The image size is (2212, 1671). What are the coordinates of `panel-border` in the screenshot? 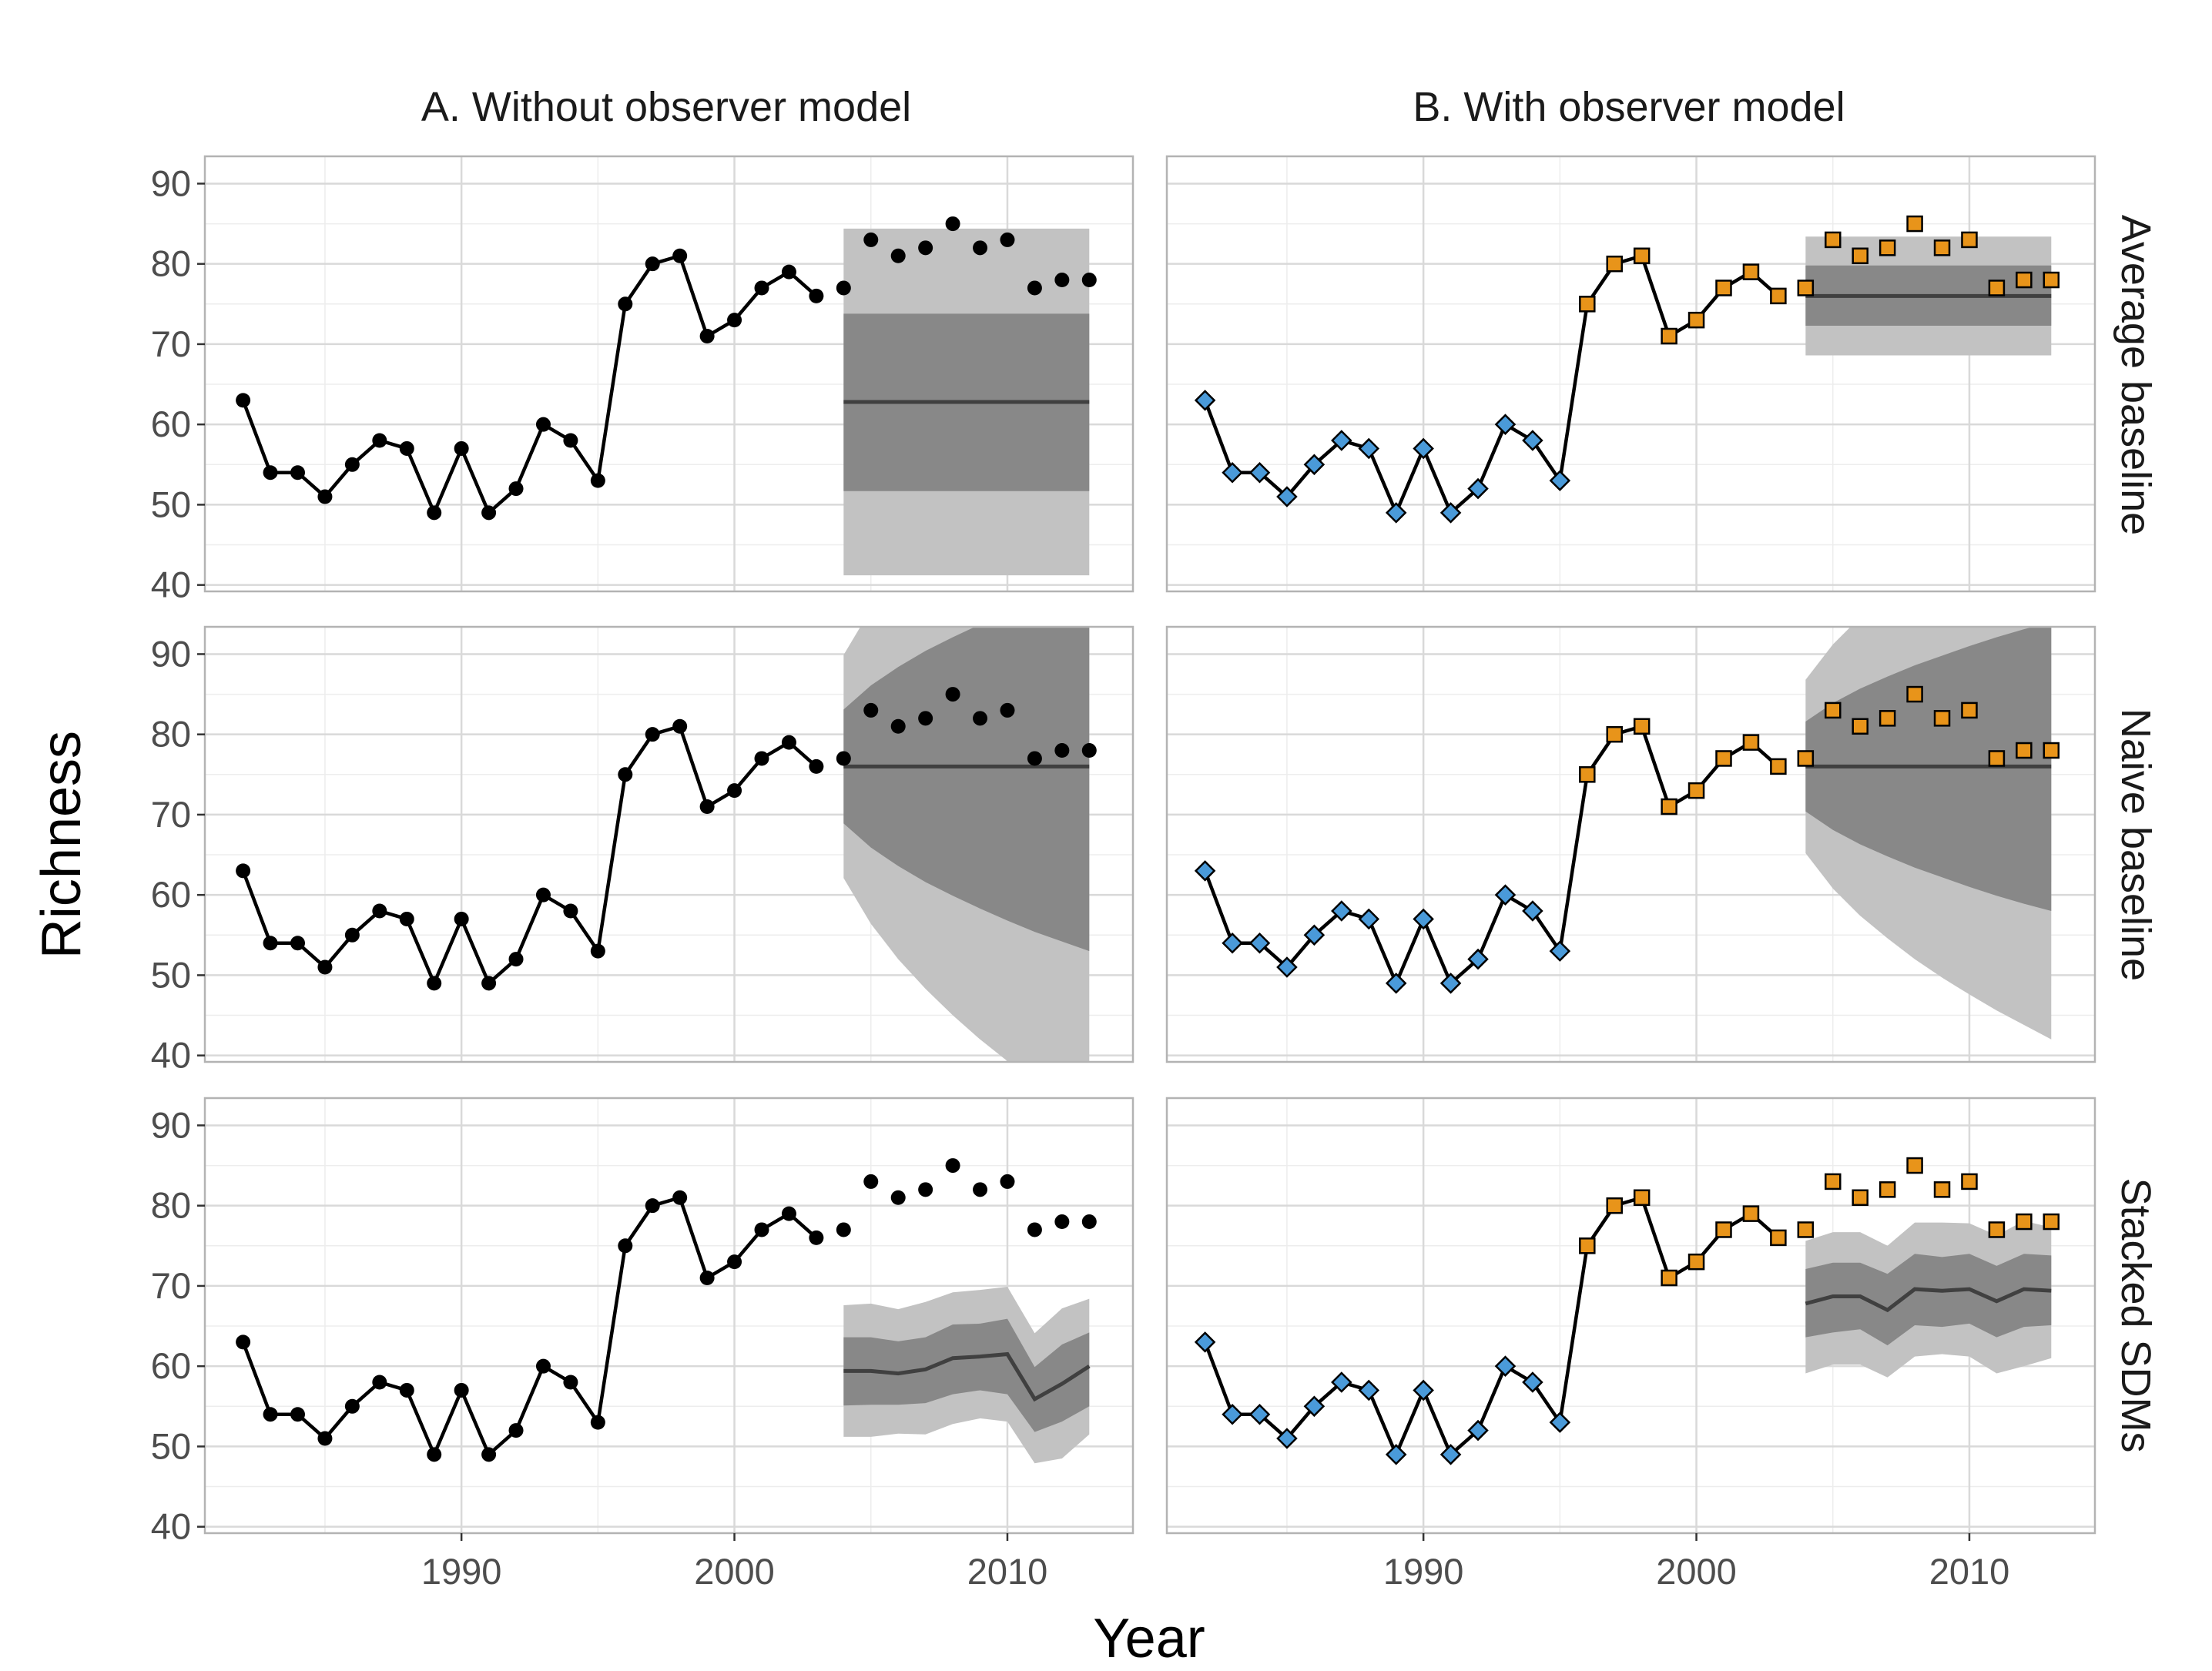 It's located at (668, 844).